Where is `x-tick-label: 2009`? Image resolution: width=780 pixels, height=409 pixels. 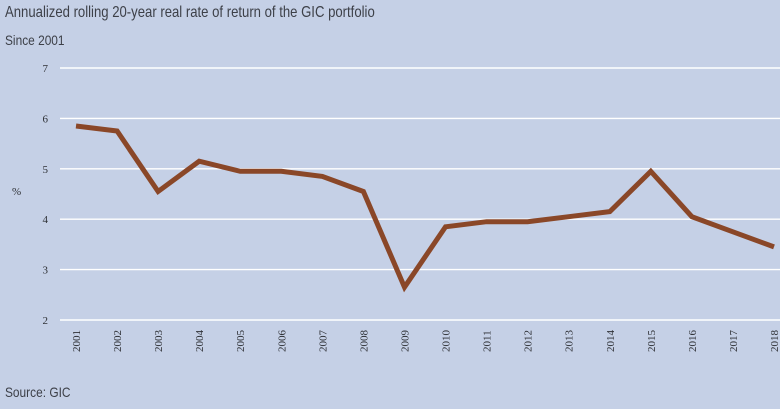 x-tick-label: 2009 is located at coordinates (405, 341).